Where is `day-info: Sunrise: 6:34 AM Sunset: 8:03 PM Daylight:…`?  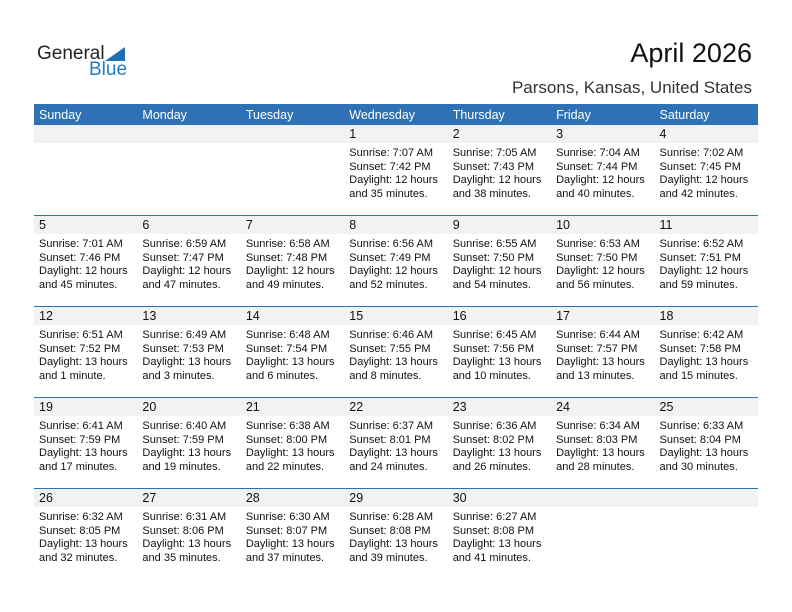 day-info: Sunrise: 6:34 AM Sunset: 8:03 PM Daylight:… is located at coordinates (602, 445).